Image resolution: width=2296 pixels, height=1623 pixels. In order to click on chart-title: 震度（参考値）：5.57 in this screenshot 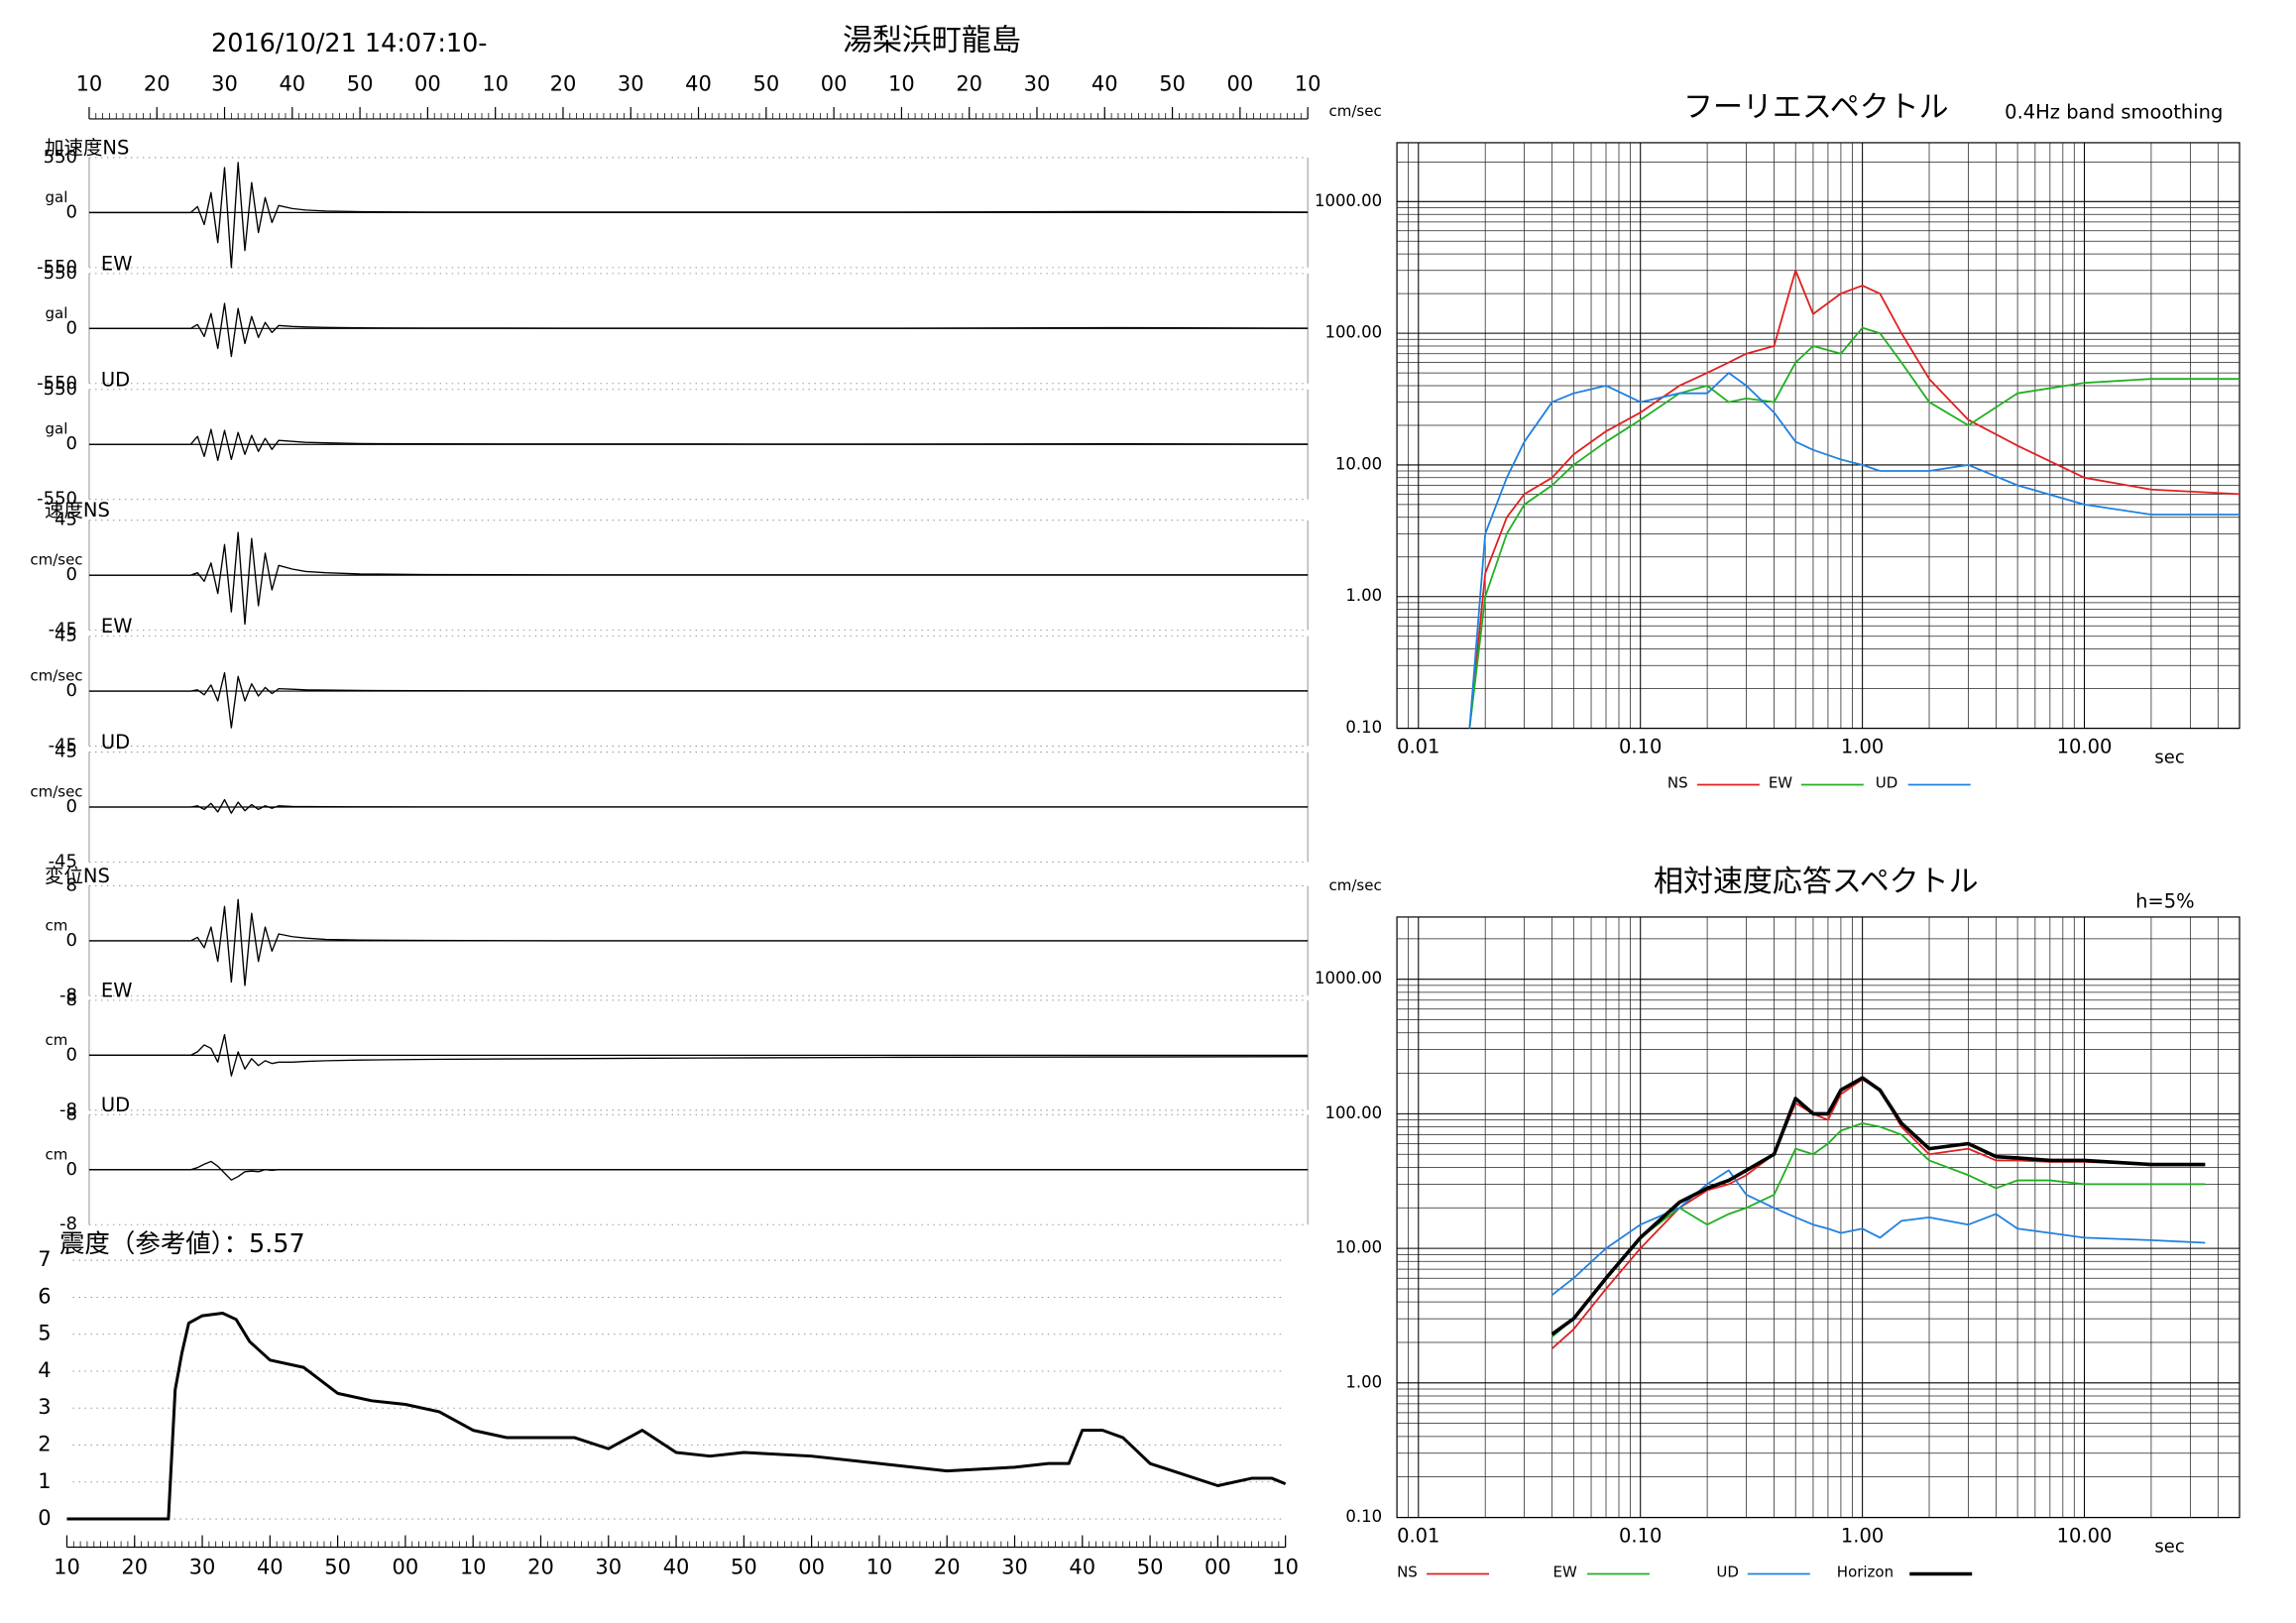, I will do `click(182, 1244)`.